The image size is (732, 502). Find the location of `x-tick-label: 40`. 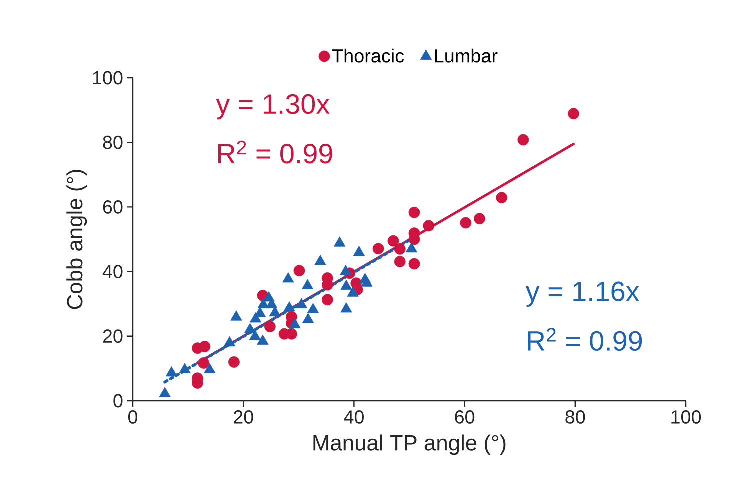

x-tick-label: 40 is located at coordinates (354, 417).